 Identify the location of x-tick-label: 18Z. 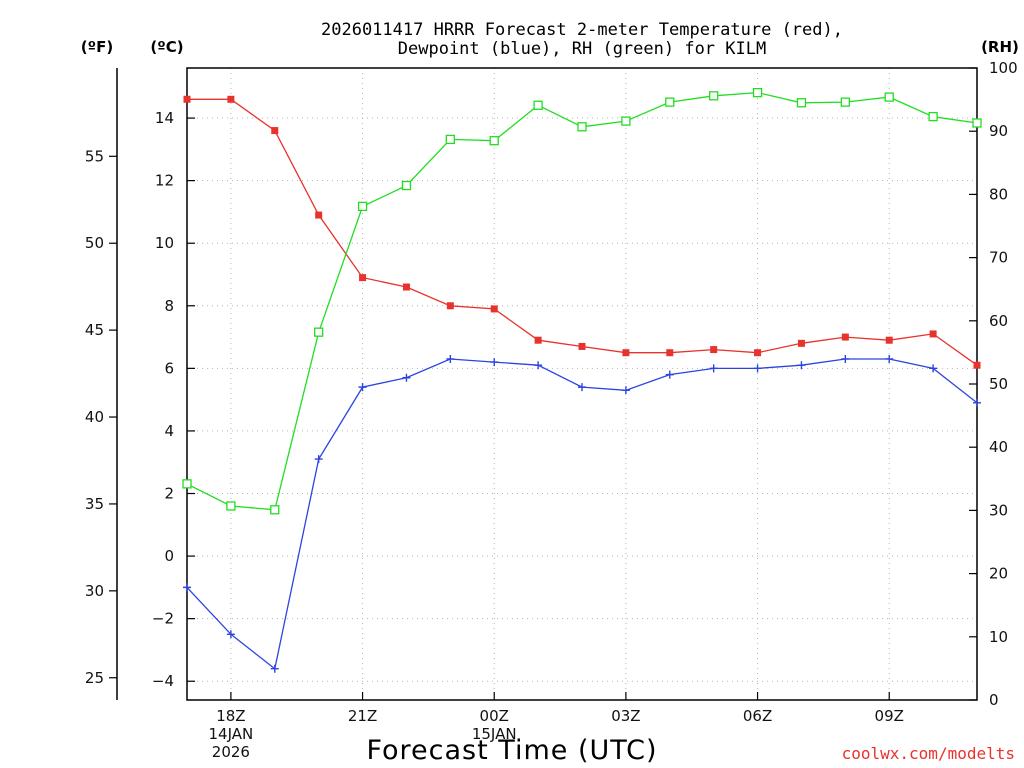
(230, 716).